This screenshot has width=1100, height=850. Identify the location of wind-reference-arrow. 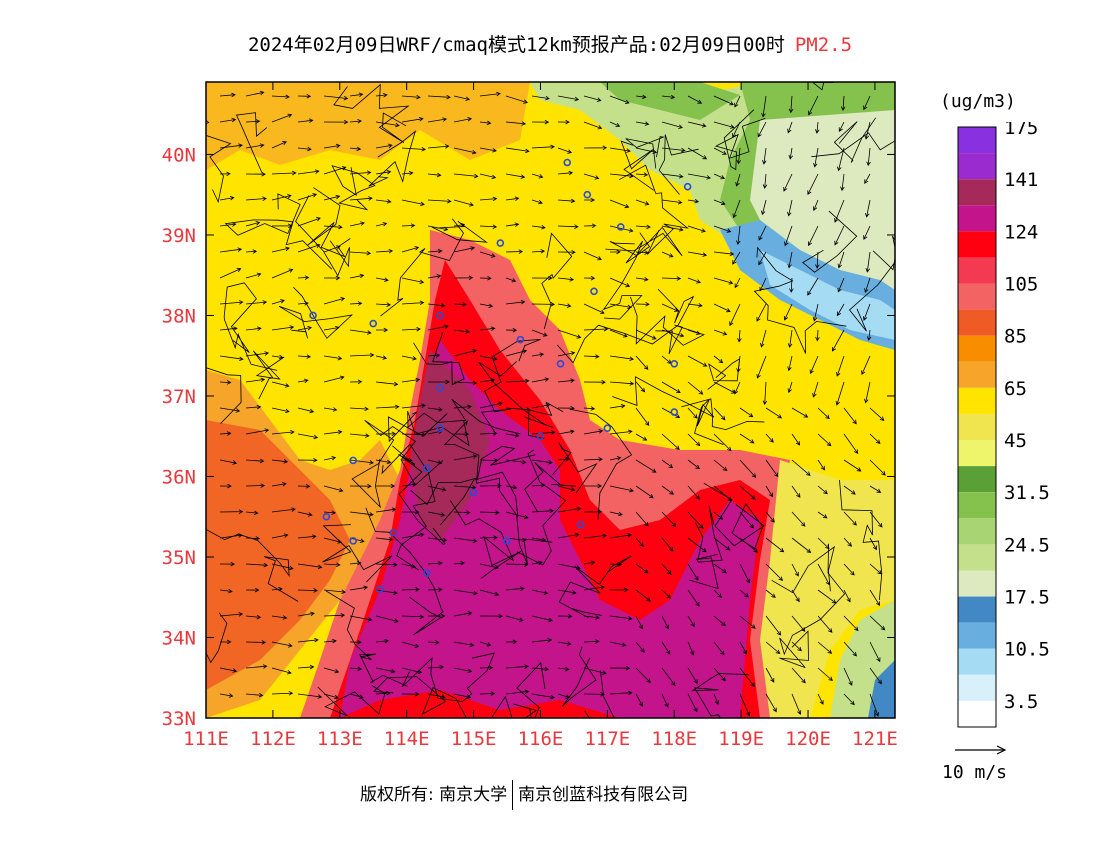
(981, 750).